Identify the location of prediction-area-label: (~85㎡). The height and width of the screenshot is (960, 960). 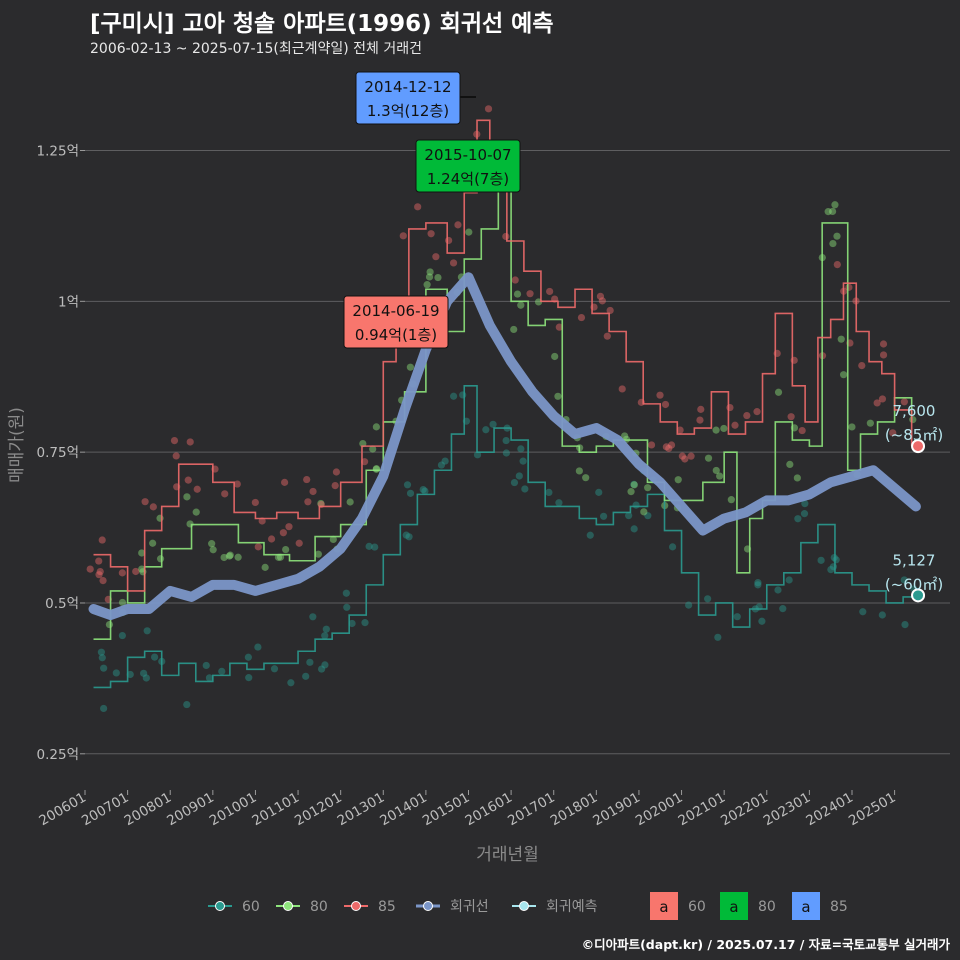
(914, 435).